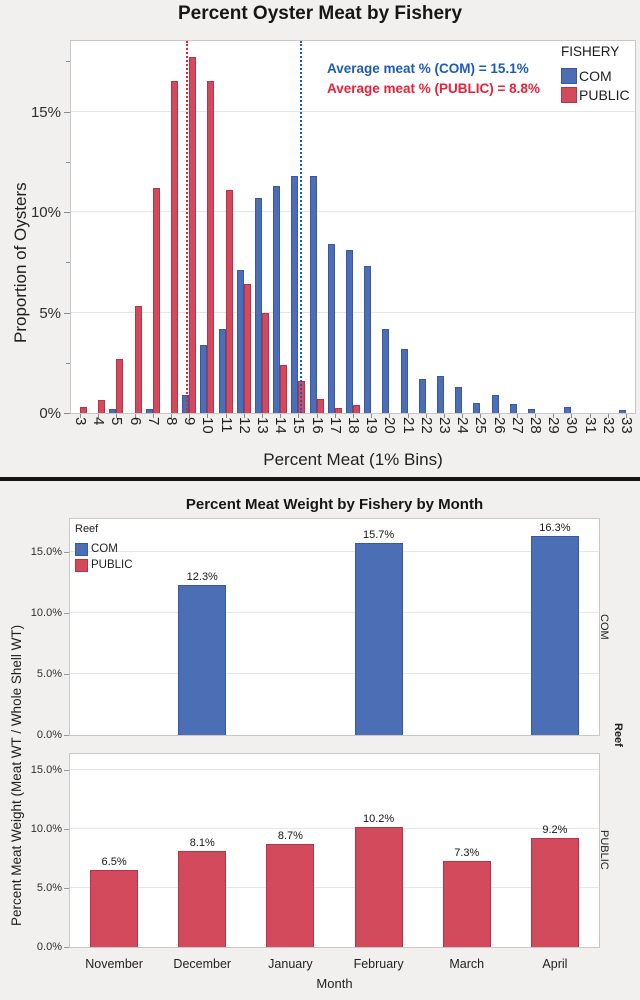 The width and height of the screenshot is (640, 1000). What do you see at coordinates (433, 88) in the screenshot?
I see `annotation-public-average: Average meat % (PUBLIC) = 8.8%` at bounding box center [433, 88].